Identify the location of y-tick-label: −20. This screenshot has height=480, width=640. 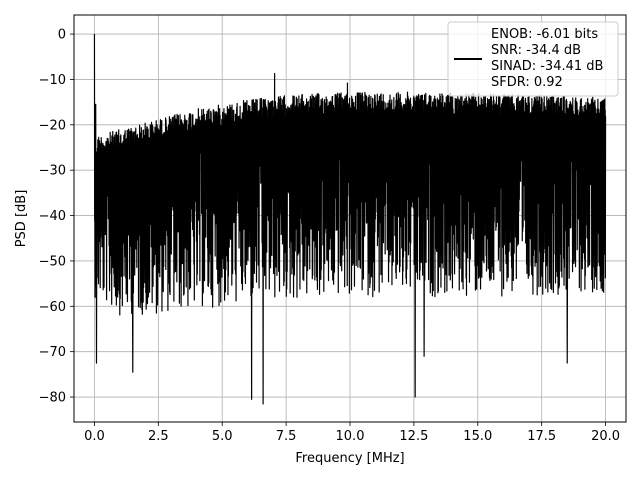
(52, 125).